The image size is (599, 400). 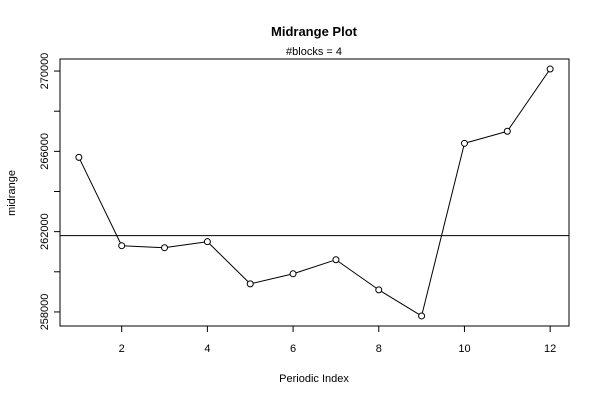 What do you see at coordinates (45, 312) in the screenshot?
I see `y-tick-label: 258000` at bounding box center [45, 312].